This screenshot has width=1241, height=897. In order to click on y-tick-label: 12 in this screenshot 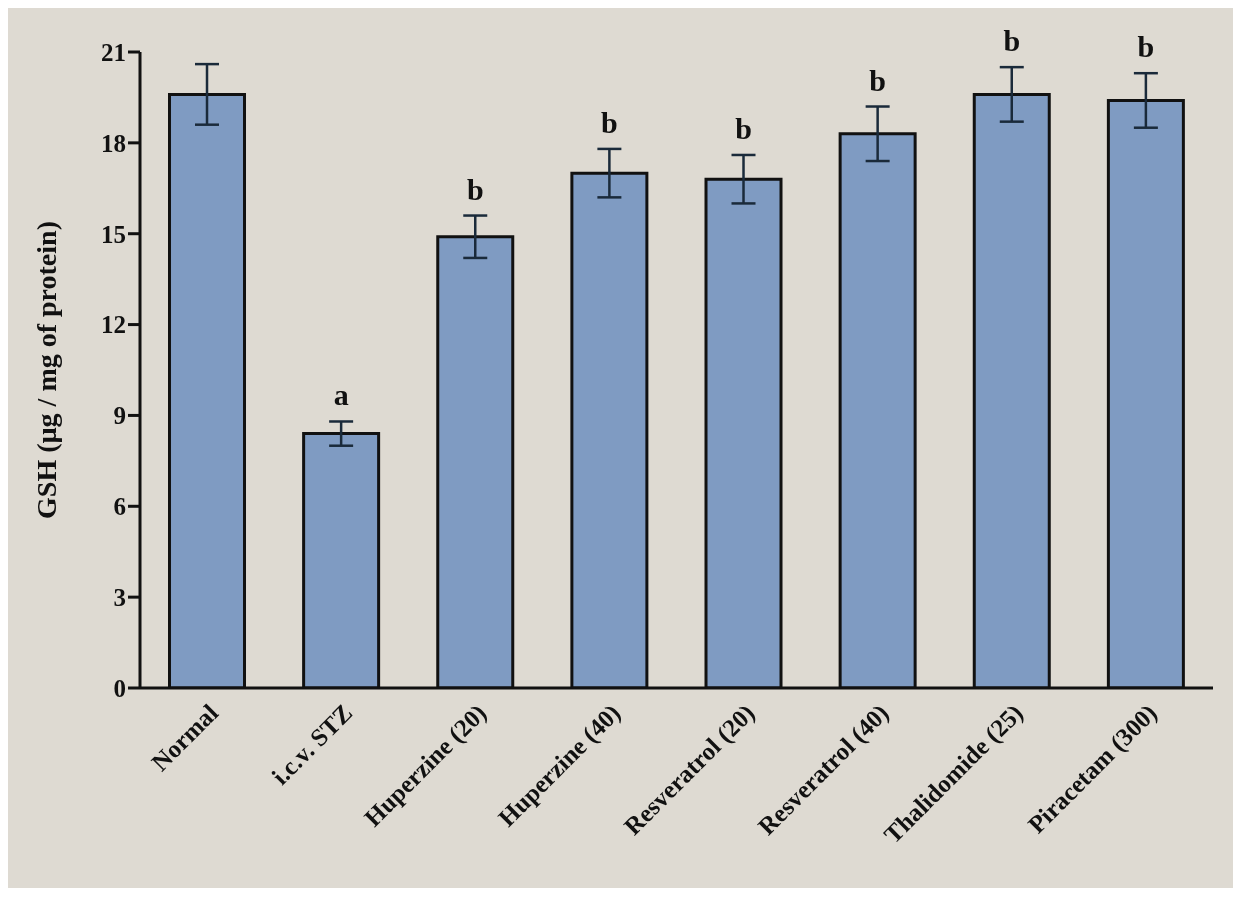, I will do `click(113, 325)`.